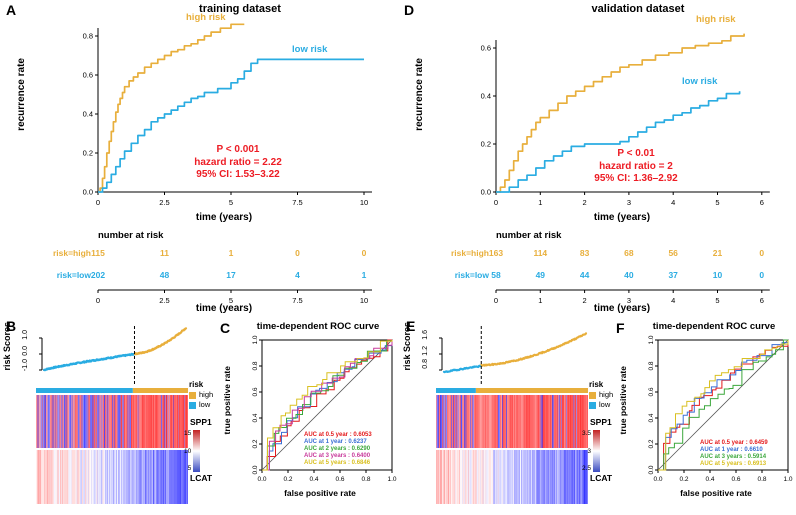 Image resolution: width=796 pixels, height=515 pixels. Describe the element at coordinates (189, 468) in the screenshot. I see `colorbar-min: 5` at that location.